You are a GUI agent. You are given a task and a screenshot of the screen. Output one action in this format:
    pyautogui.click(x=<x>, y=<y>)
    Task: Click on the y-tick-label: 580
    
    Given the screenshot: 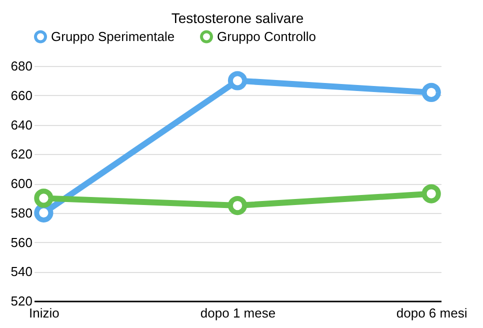 What is the action you would take?
    pyautogui.click(x=21, y=212)
    